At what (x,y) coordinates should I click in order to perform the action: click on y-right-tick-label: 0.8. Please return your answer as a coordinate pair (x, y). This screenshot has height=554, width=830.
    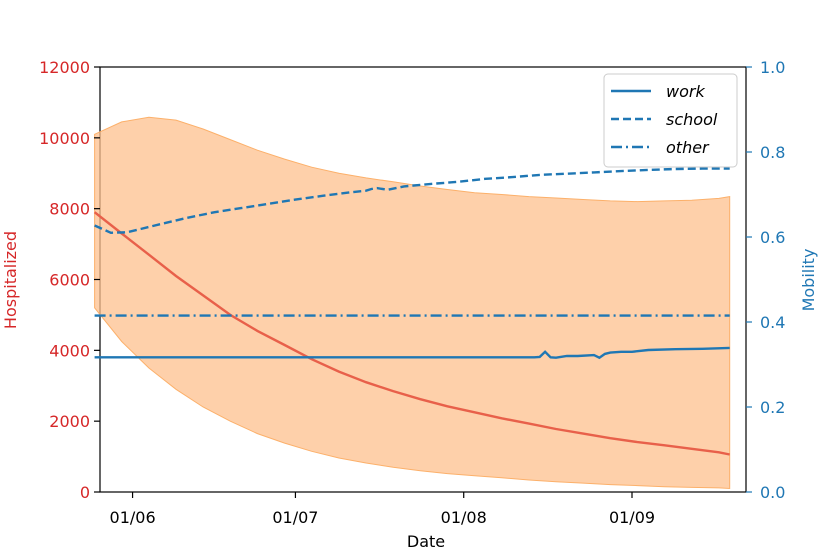
    Looking at the image, I should click on (772, 152).